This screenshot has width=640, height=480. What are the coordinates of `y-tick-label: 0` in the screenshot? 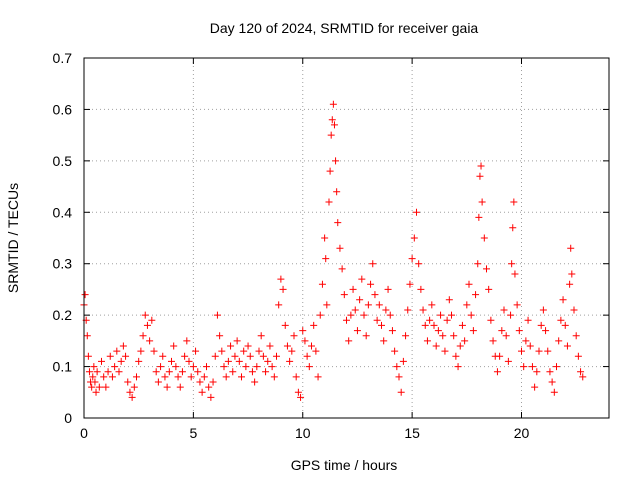 It's located at (68, 418).